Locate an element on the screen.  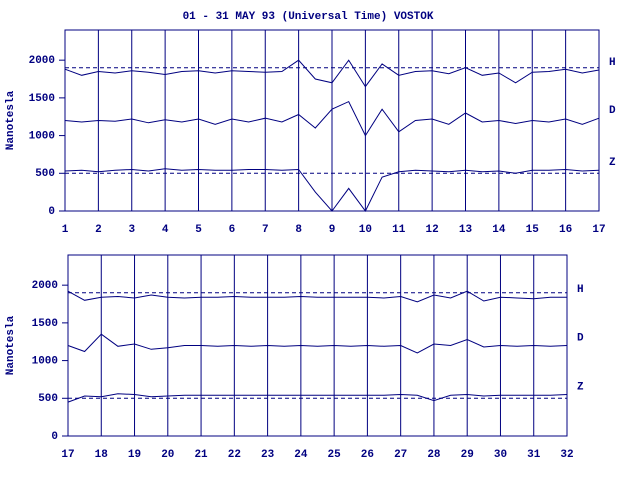
x-tick-label: 26 is located at coordinates (367, 455).